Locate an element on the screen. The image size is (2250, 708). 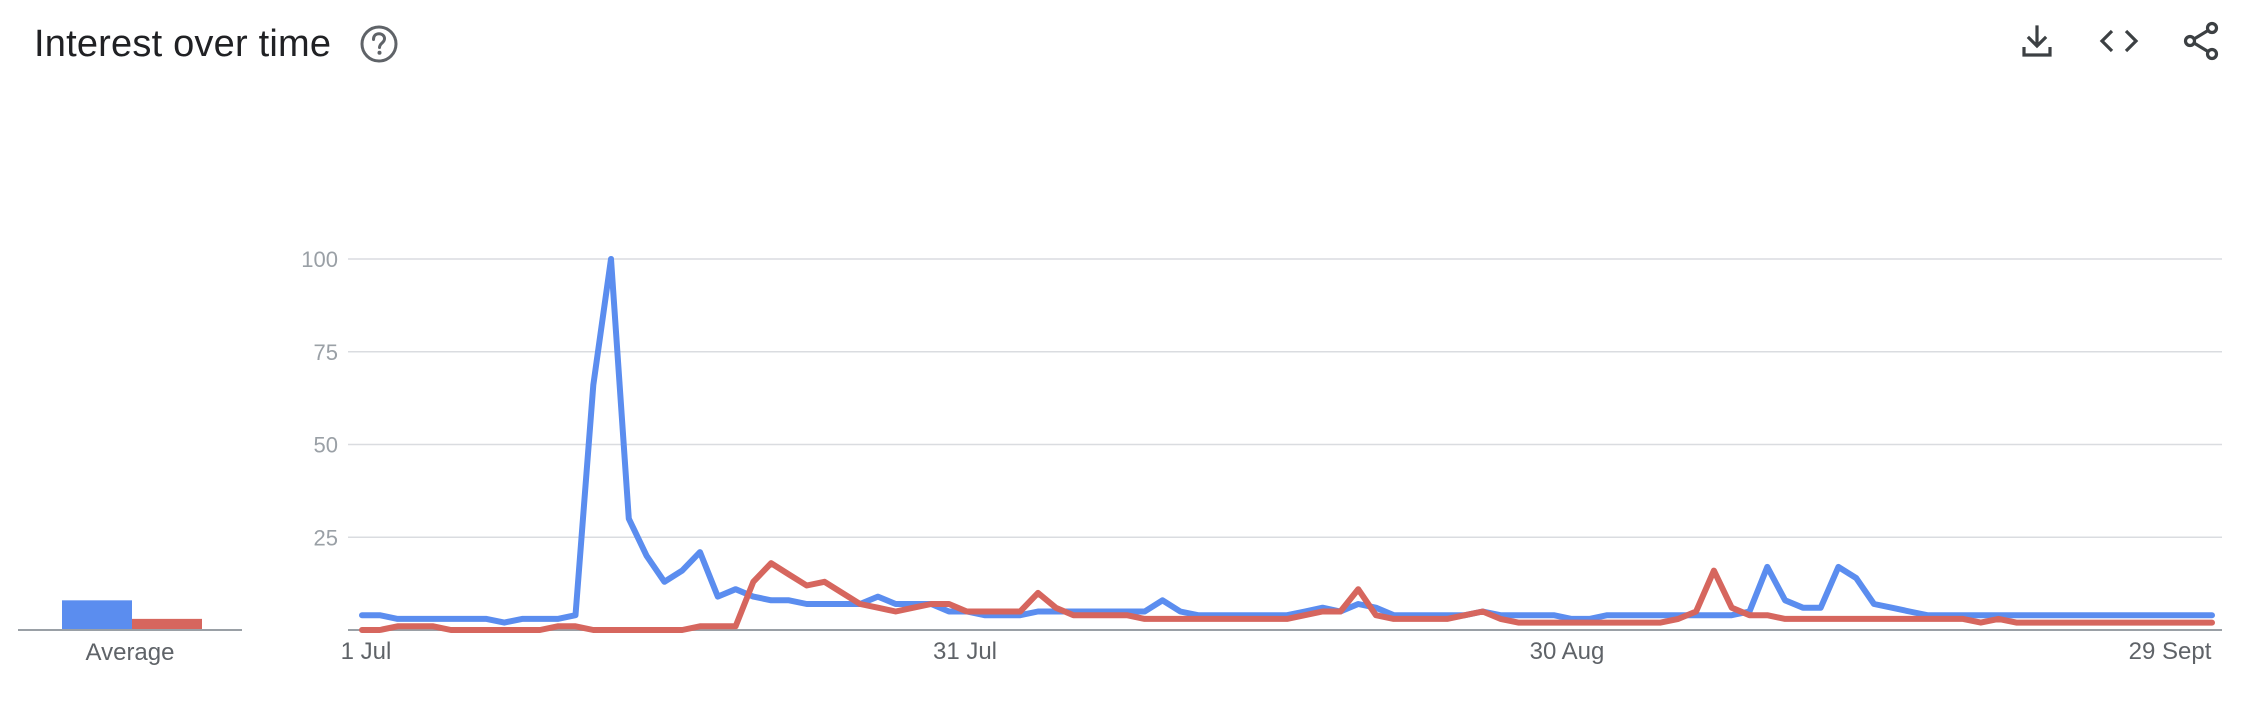
average-panel: Average is located at coordinates (130, 633).